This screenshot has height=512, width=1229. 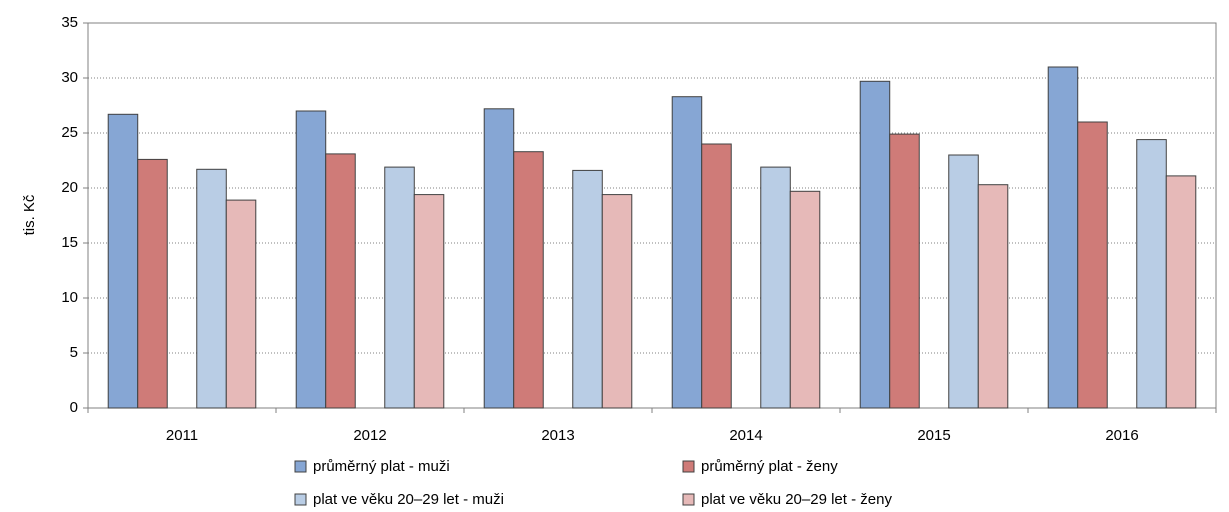 What do you see at coordinates (74, 407) in the screenshot?
I see `y-tick-label: 0` at bounding box center [74, 407].